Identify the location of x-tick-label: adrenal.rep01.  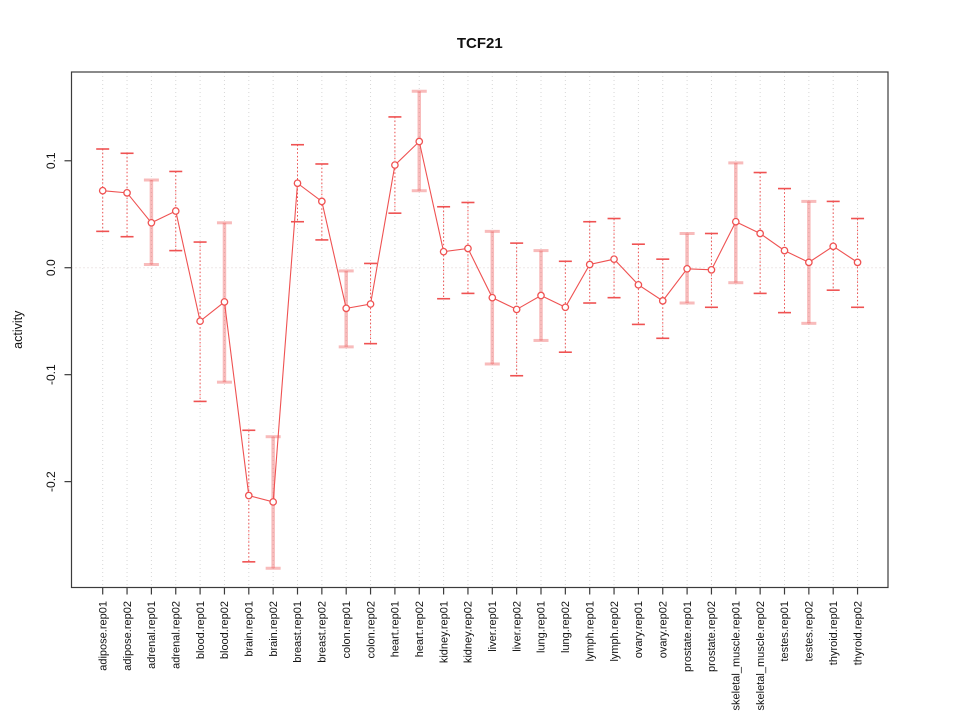
(152, 635).